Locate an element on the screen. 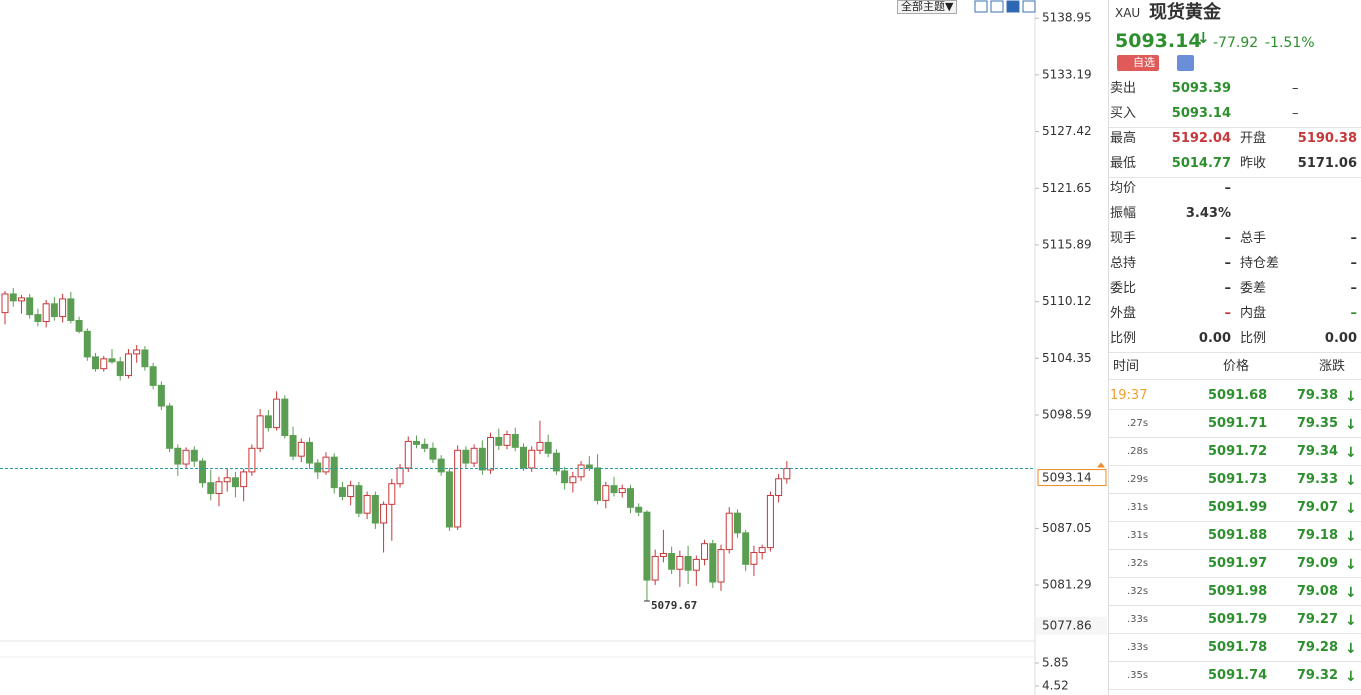  trade-price: 5091.97 is located at coordinates (1238, 563).